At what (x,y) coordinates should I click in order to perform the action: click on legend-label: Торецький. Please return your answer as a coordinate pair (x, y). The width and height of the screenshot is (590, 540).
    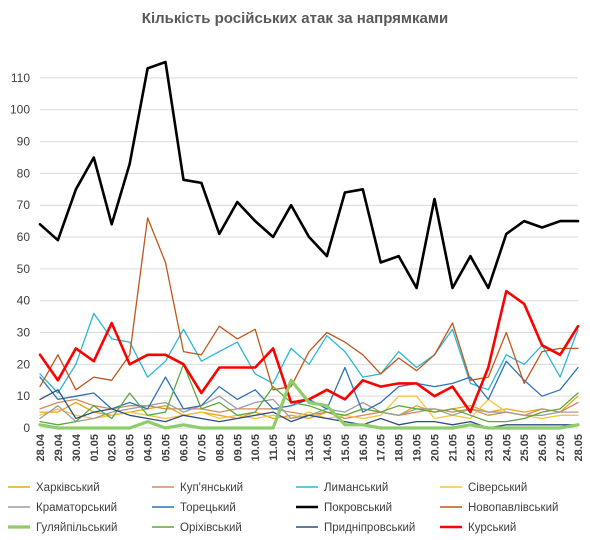
    Looking at the image, I should click on (208, 508).